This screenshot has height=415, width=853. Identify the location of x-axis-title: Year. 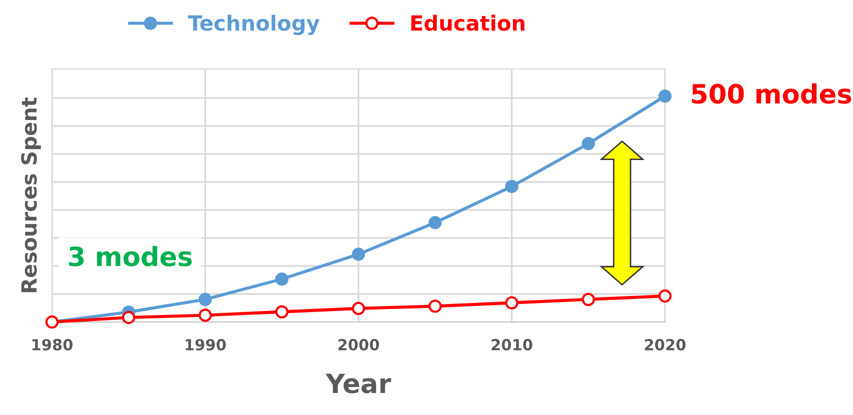
(359, 384).